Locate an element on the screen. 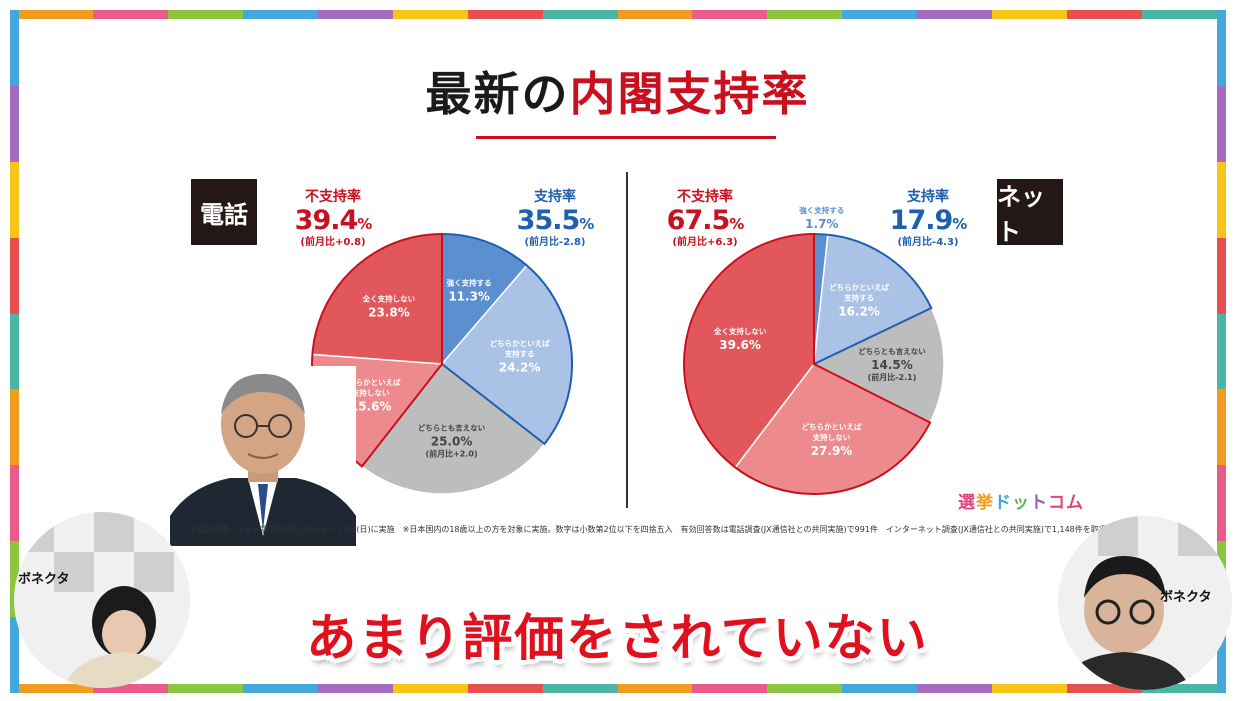 The height and width of the screenshot is (701, 1235). phone-disapprove-unit: % is located at coordinates (364, 224).